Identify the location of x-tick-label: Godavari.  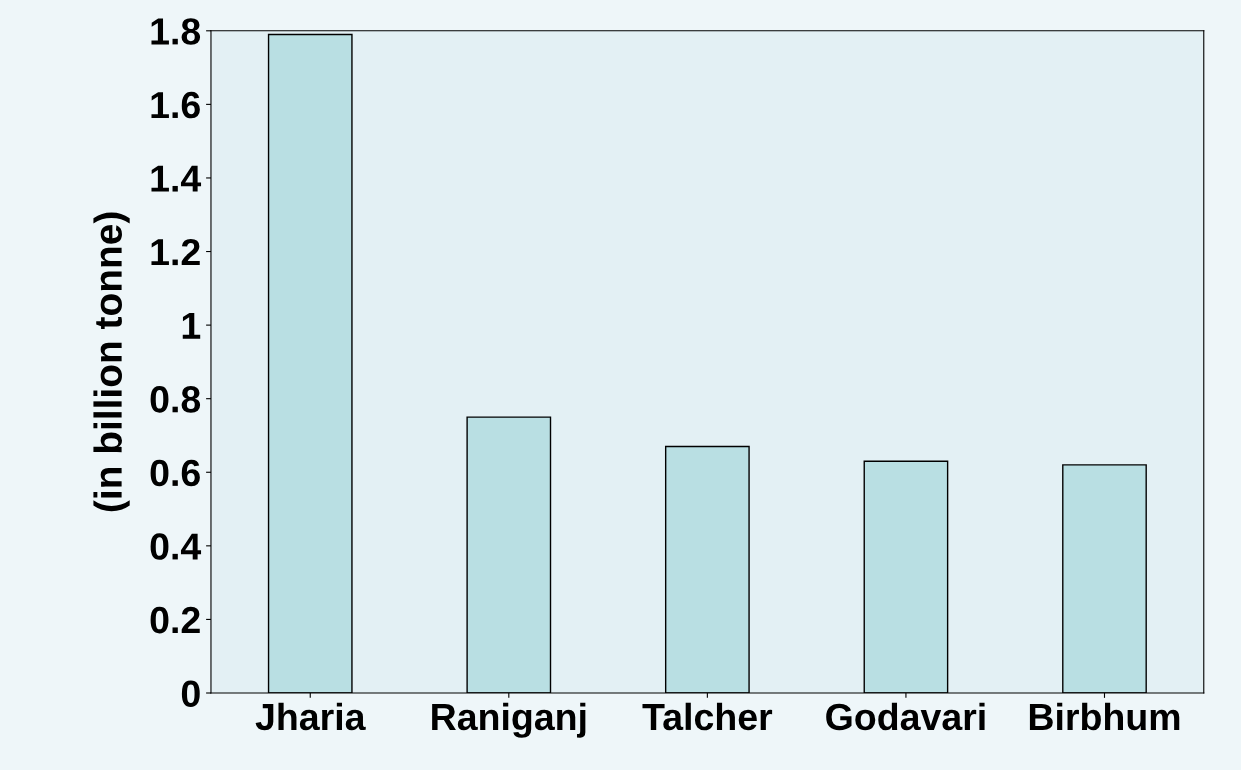
(905, 716).